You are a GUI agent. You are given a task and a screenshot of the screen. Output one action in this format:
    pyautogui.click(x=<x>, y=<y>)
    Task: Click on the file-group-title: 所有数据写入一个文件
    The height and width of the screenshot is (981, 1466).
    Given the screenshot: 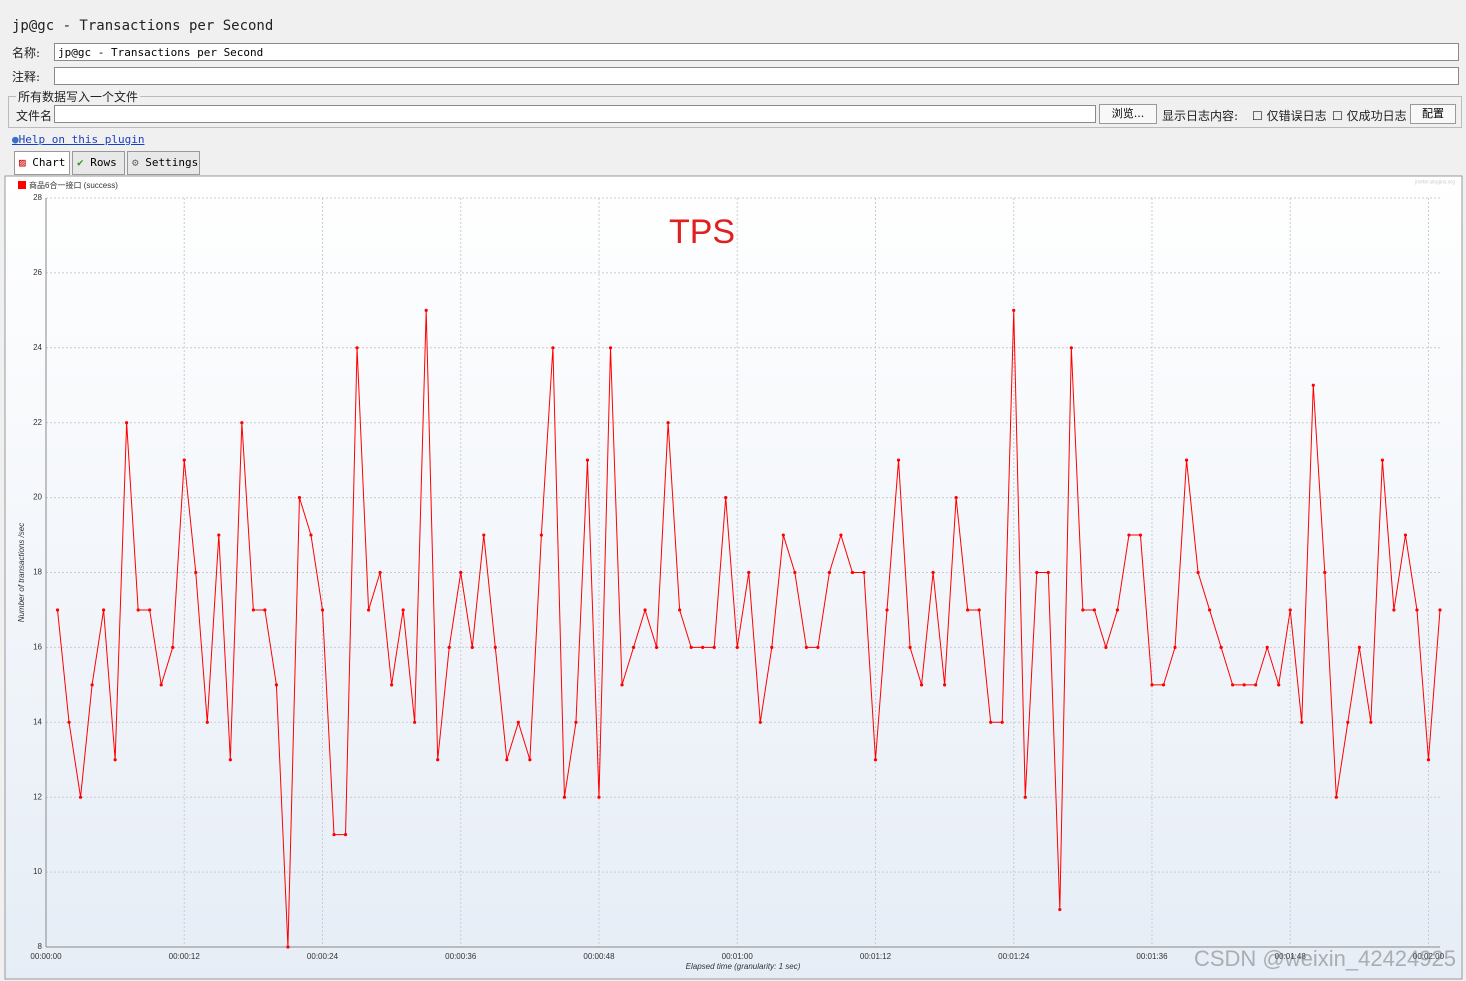 What is the action you would take?
    pyautogui.click(x=78, y=96)
    